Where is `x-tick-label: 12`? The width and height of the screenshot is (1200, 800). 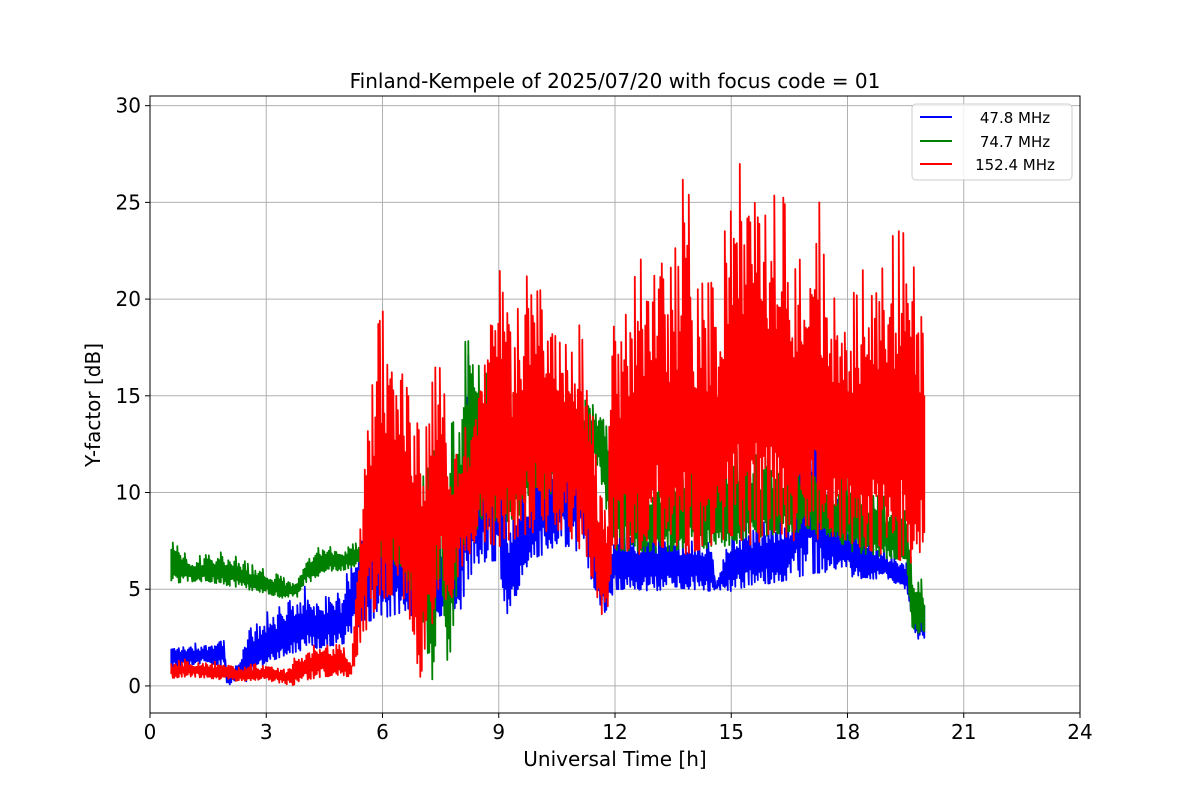
x-tick-label: 12 is located at coordinates (614, 732).